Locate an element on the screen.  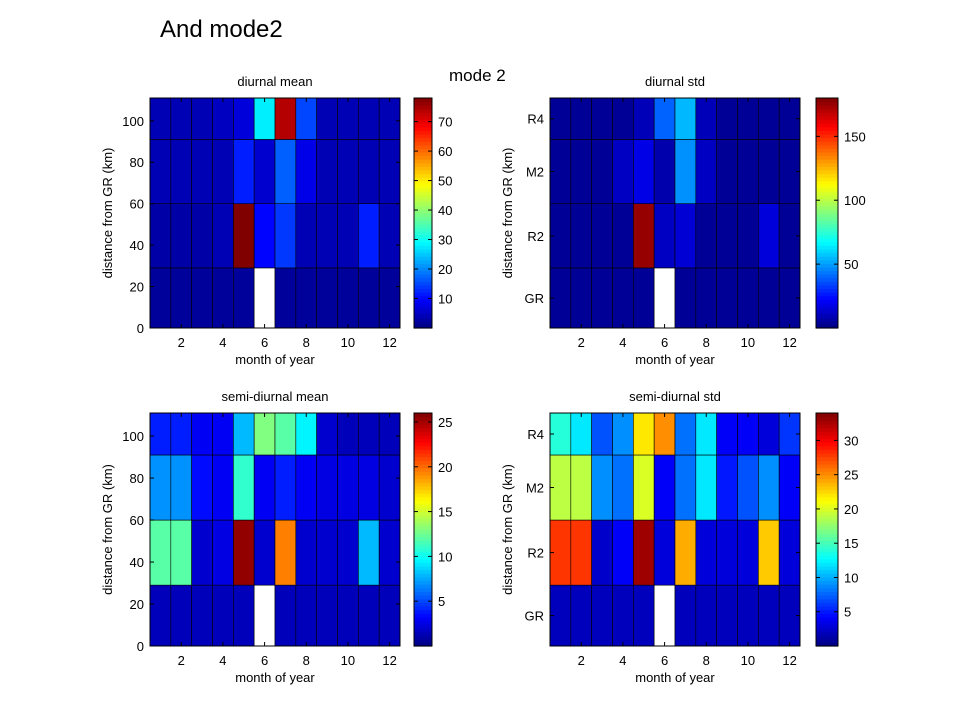
colorbar: 50 100 150 is located at coordinates (840, 213).